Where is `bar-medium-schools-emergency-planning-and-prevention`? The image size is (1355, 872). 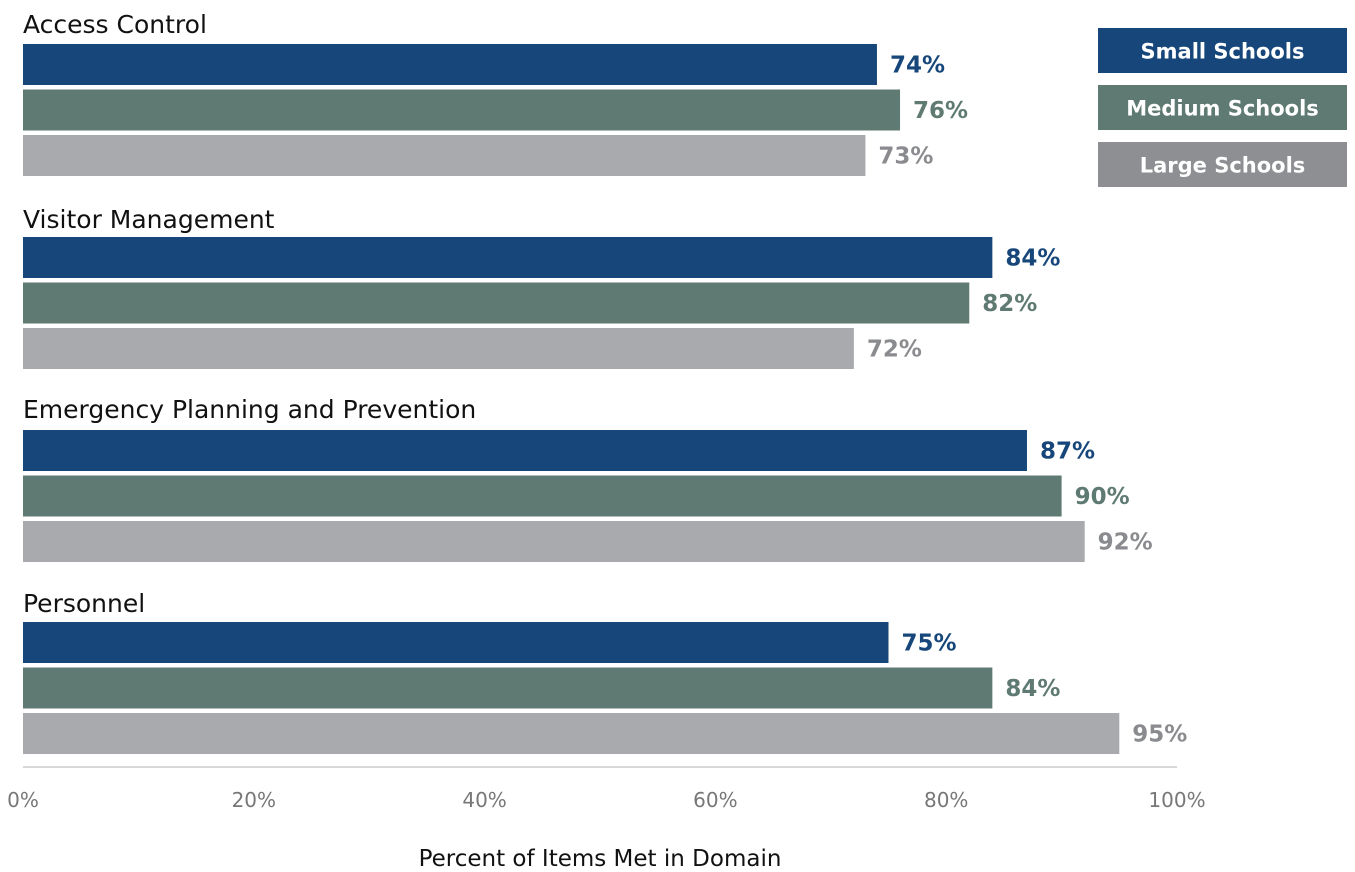
bar-medium-schools-emergency-planning-and-prevention is located at coordinates (542, 496).